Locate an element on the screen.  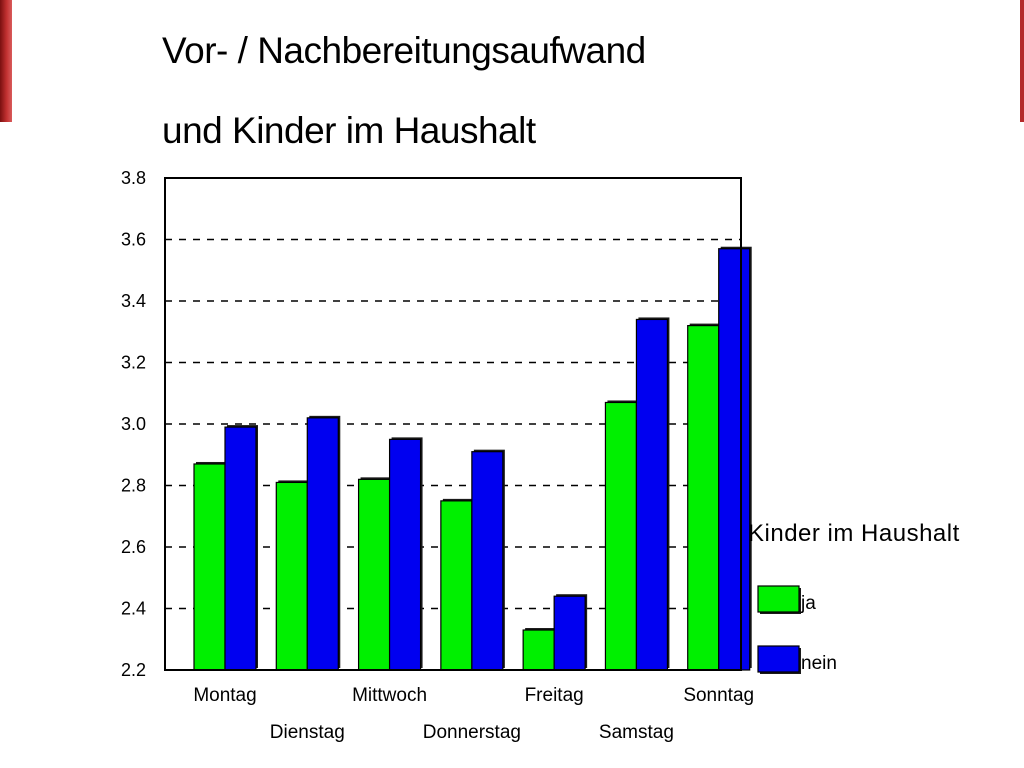
y-tick-label: 2.8 is located at coordinates (133, 486).